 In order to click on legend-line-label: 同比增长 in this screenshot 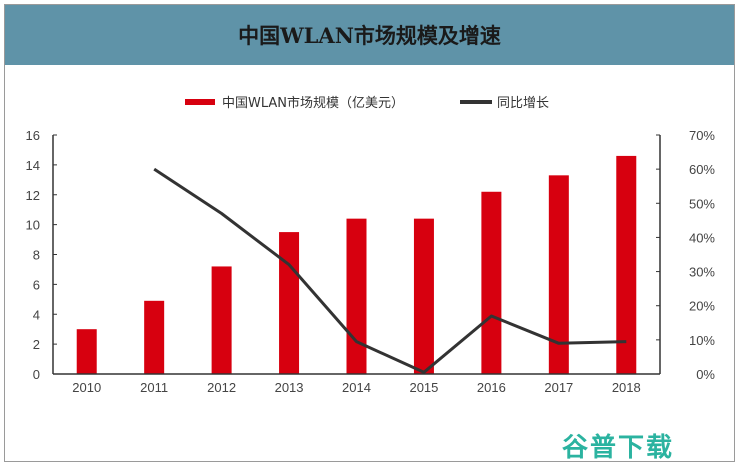, I will do `click(523, 103)`.